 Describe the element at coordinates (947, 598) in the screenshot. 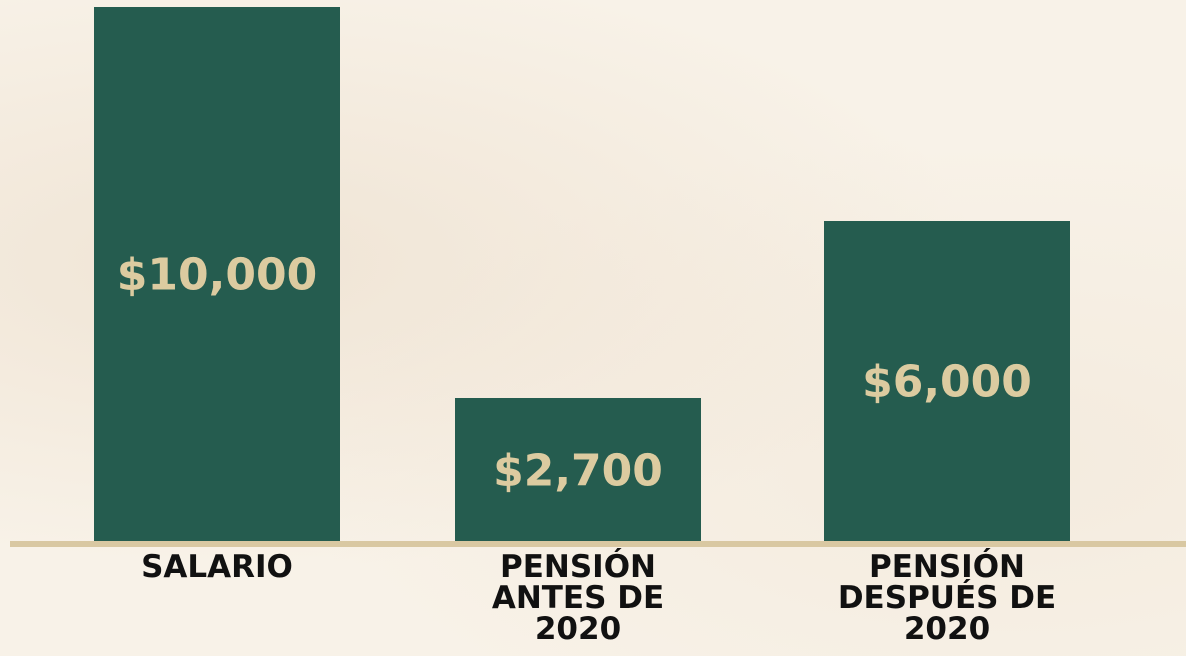

I see `category-label: PENSIÓN DESPUÉS DE 2020` at that location.